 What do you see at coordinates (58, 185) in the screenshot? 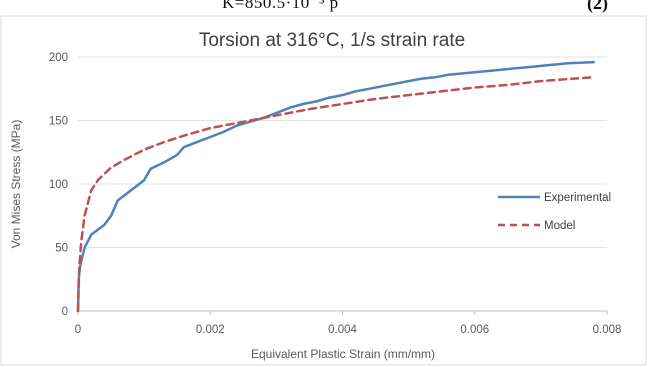
I see `y-tick-label: 100` at bounding box center [58, 185].